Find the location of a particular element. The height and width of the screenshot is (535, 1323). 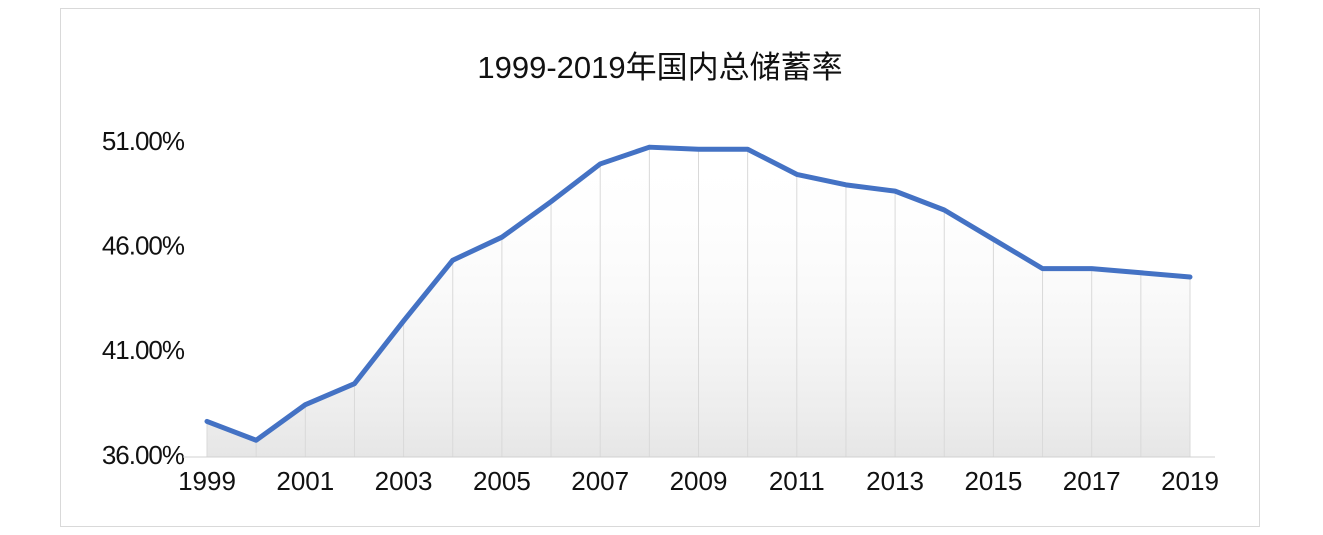

y-tick-label: 36.00% is located at coordinates (143, 455).